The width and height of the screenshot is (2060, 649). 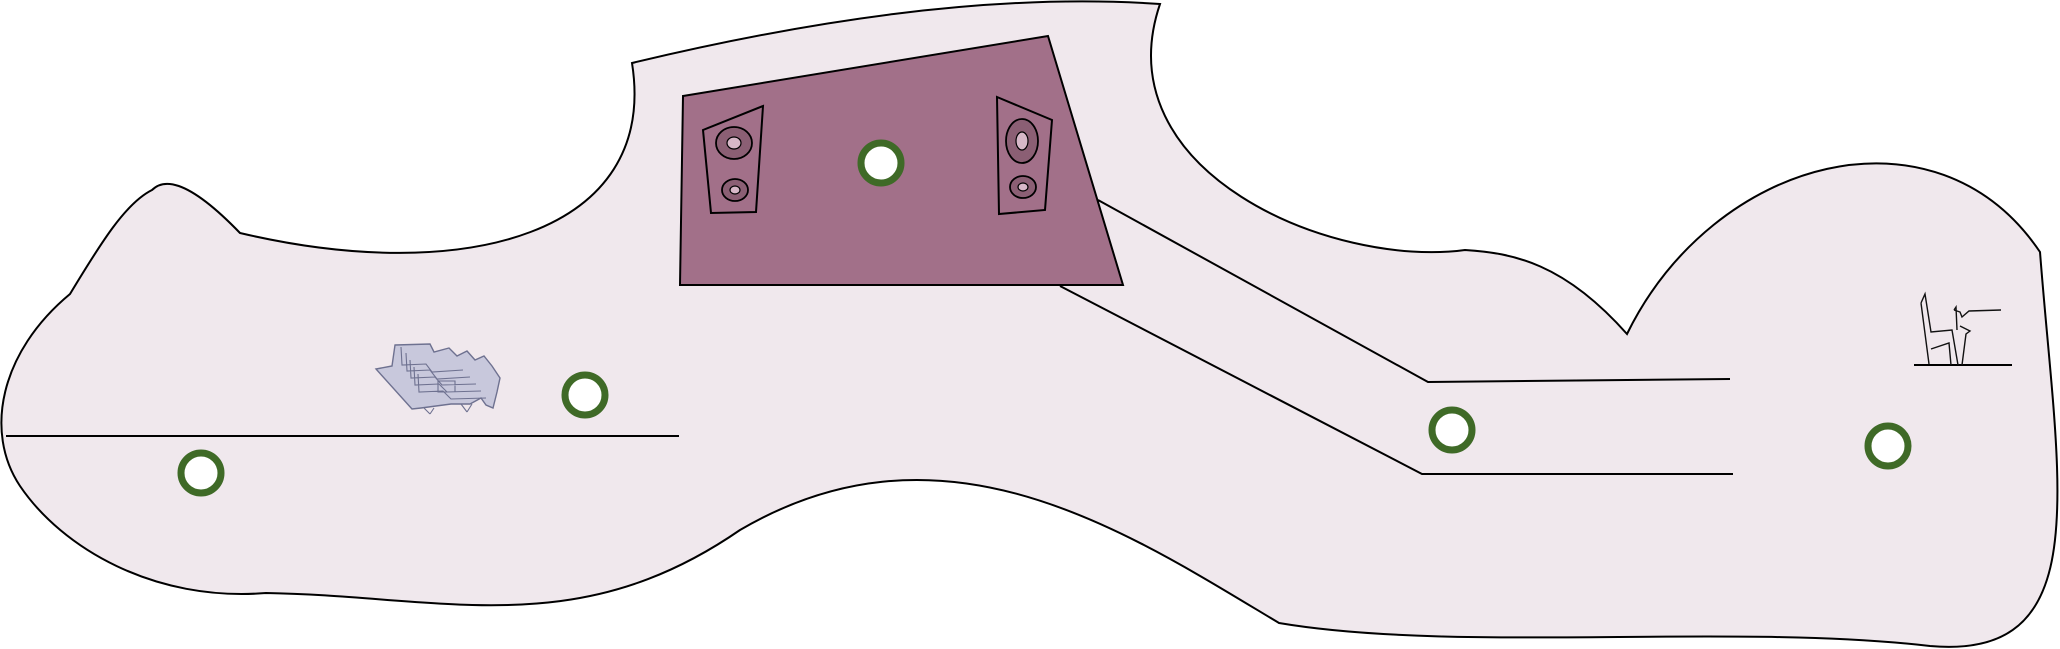 I want to click on stage-speaker-left, so click(x=733, y=159).